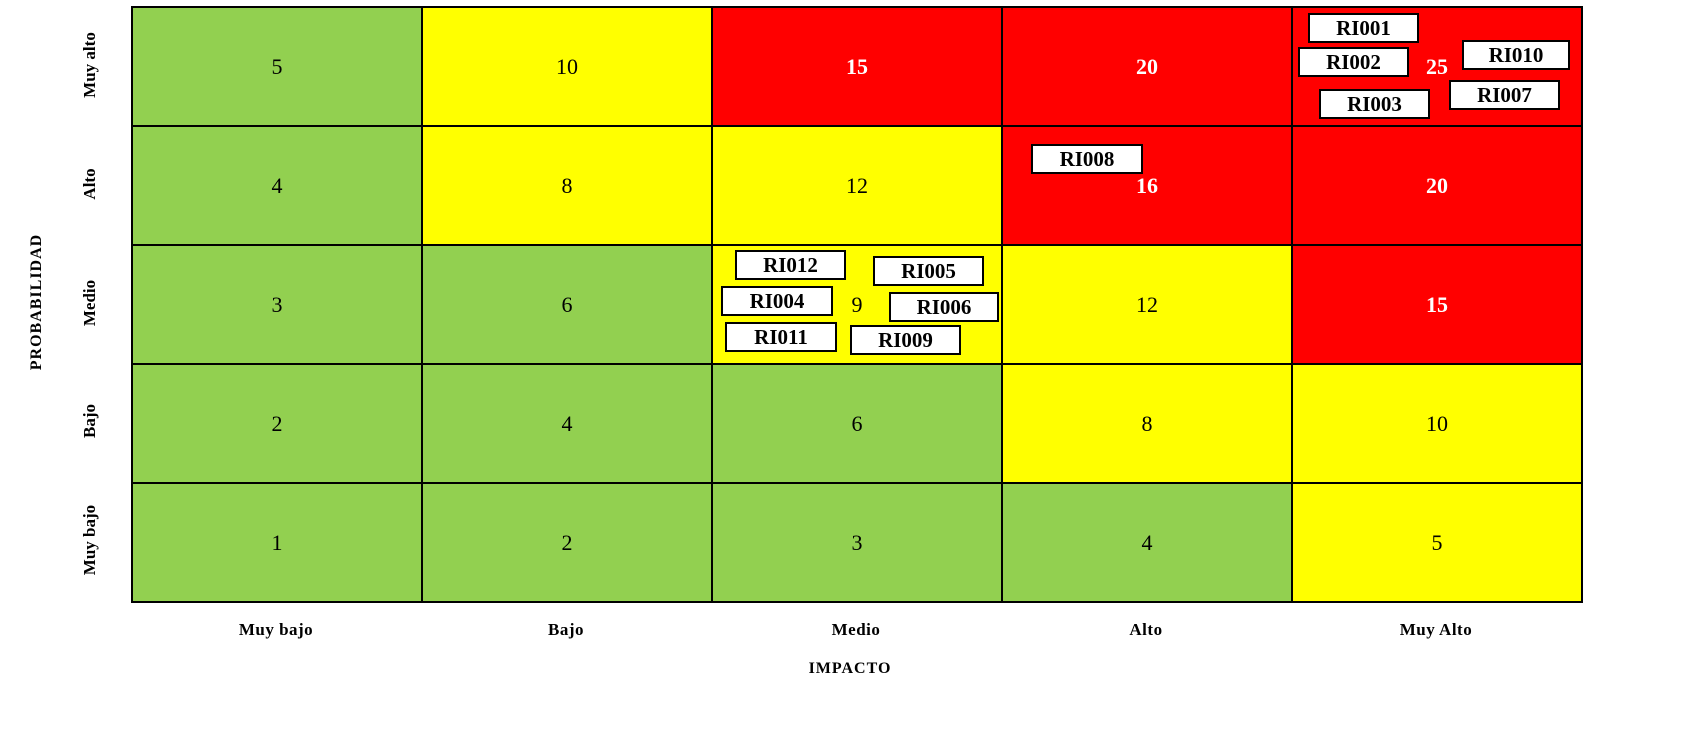 This screenshot has height=737, width=1700. Describe the element at coordinates (567, 423) in the screenshot. I see `matrix-cell-bajo-bajo: 4` at that location.